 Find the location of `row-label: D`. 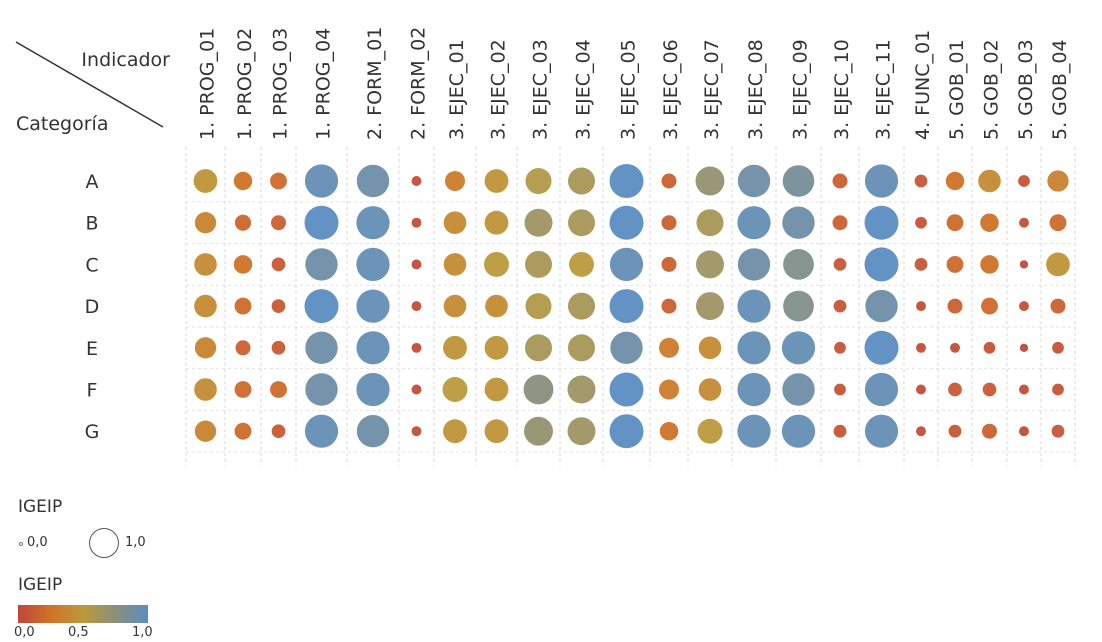

row-label: D is located at coordinates (92, 307).